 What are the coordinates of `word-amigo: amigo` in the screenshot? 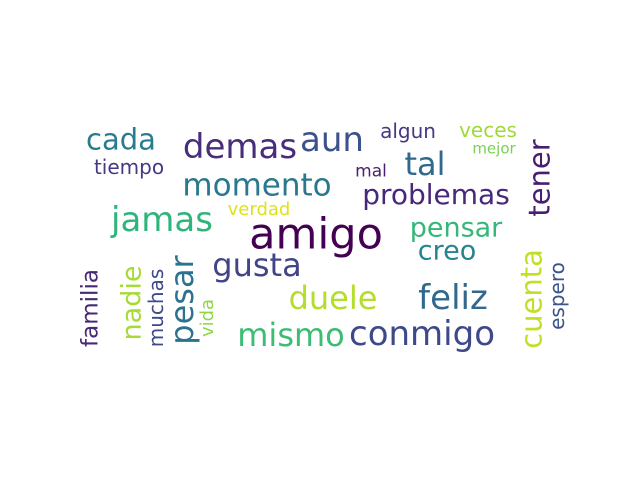 It's located at (316, 234).